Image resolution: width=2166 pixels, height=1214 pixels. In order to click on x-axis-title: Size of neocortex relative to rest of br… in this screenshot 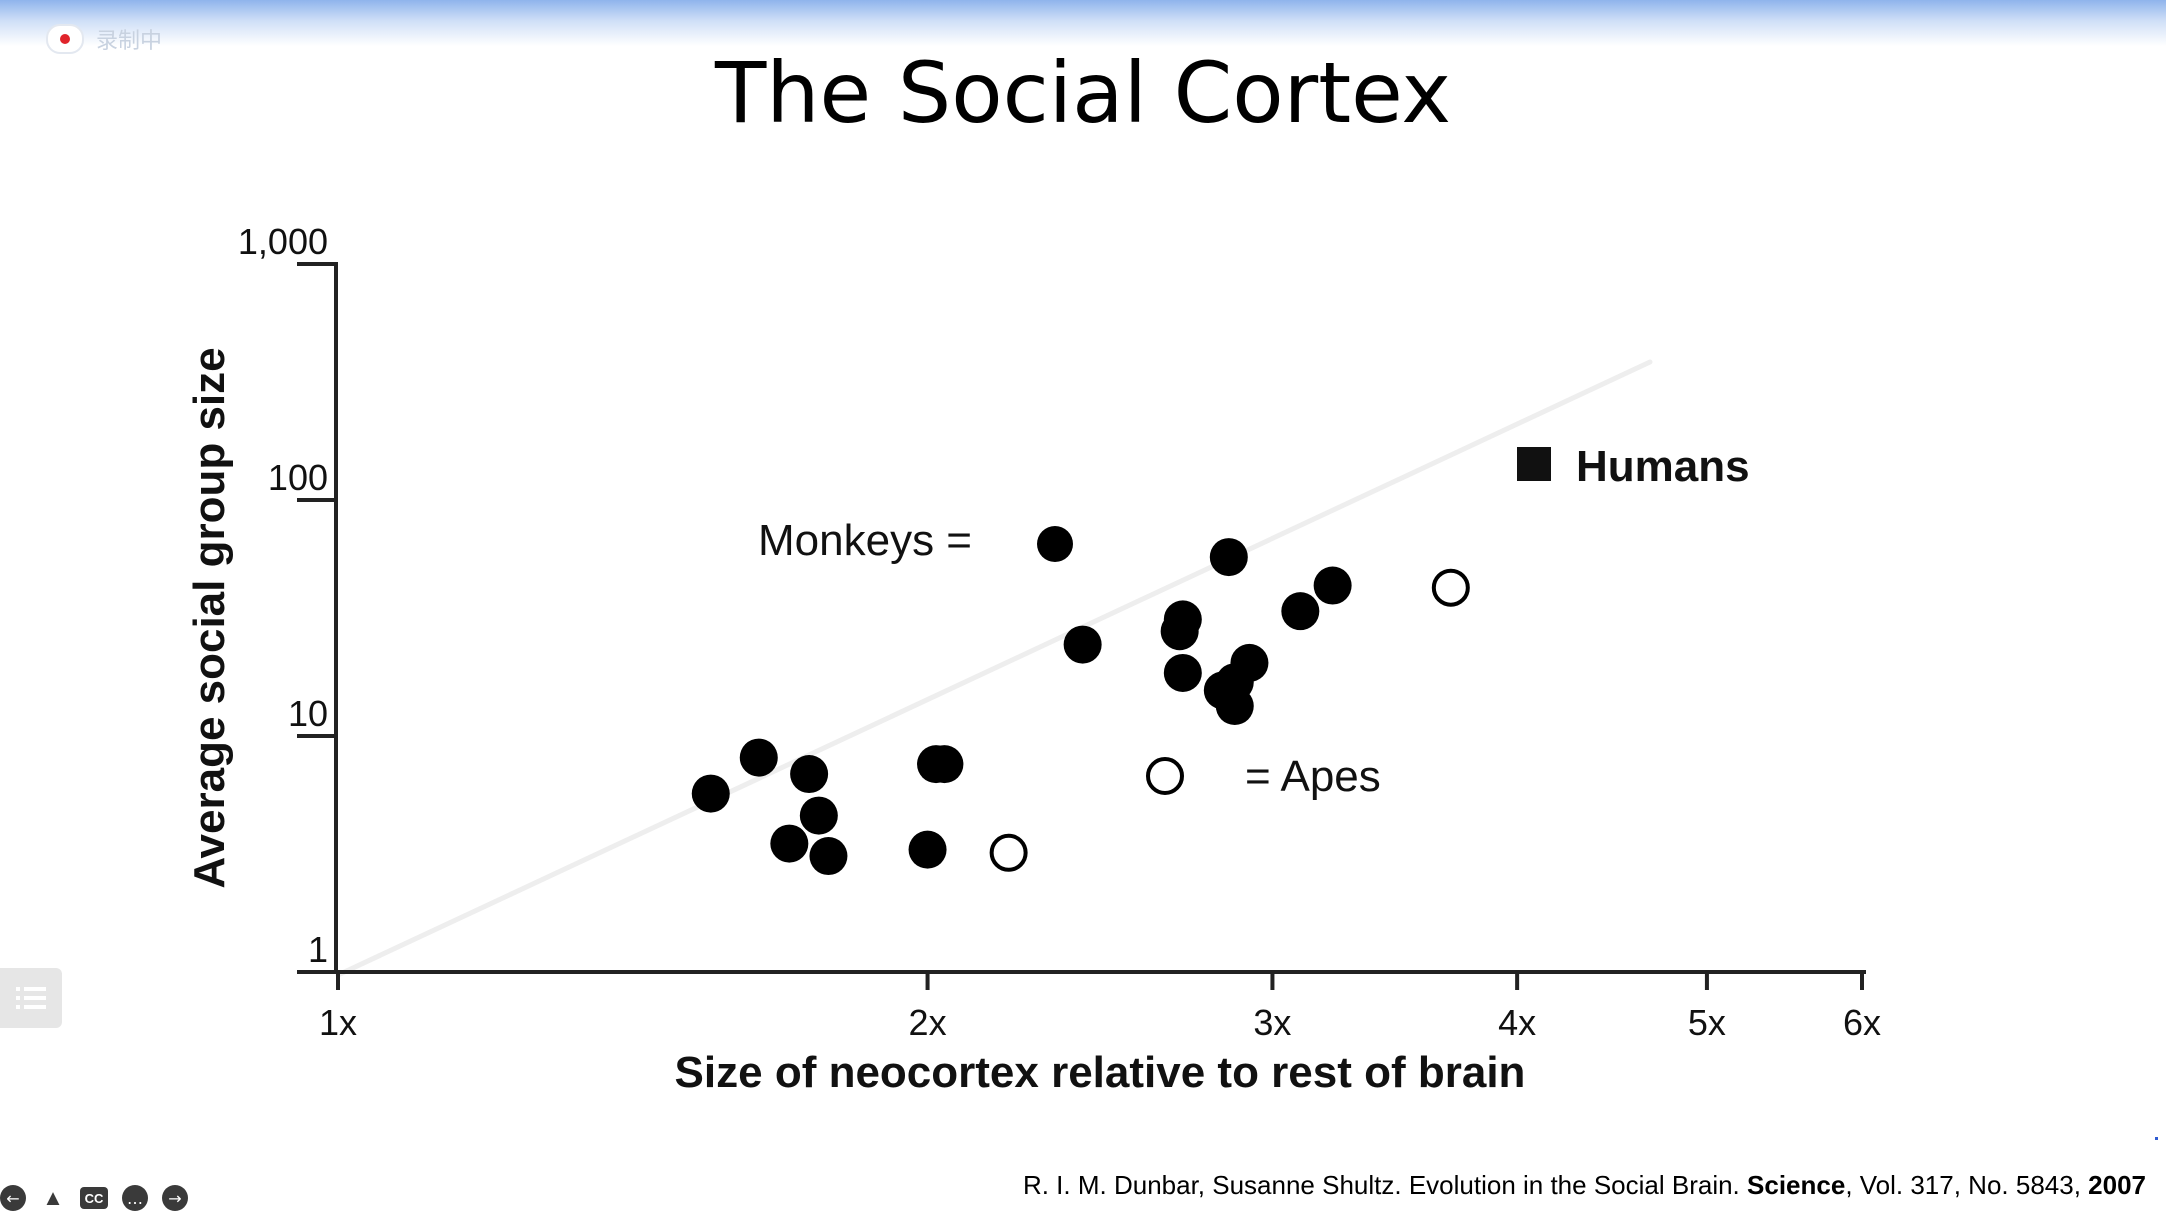, I will do `click(1100, 1072)`.